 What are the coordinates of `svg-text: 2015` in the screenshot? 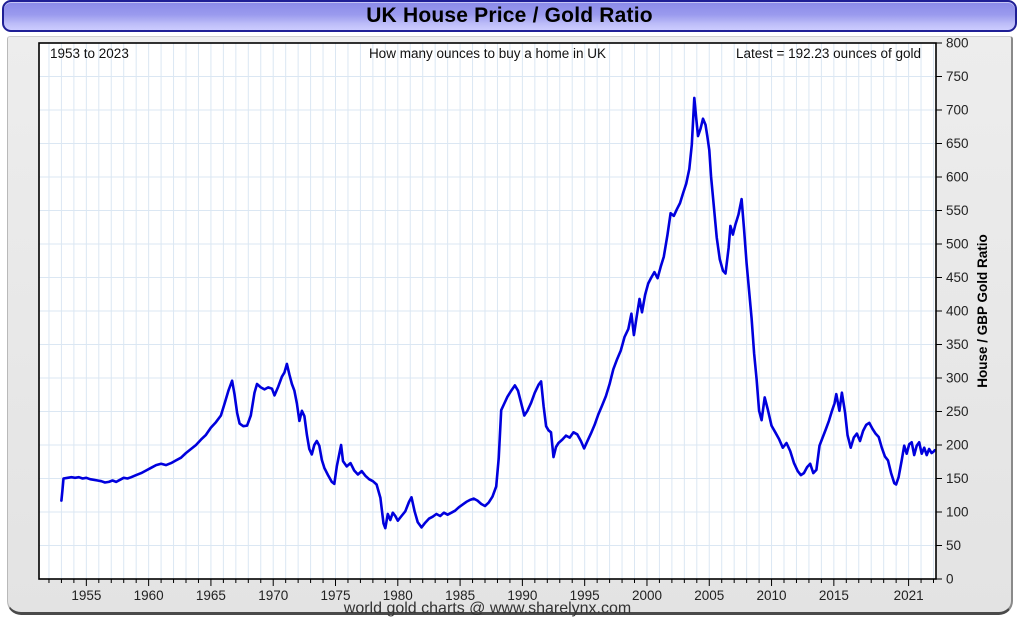 It's located at (834, 595).